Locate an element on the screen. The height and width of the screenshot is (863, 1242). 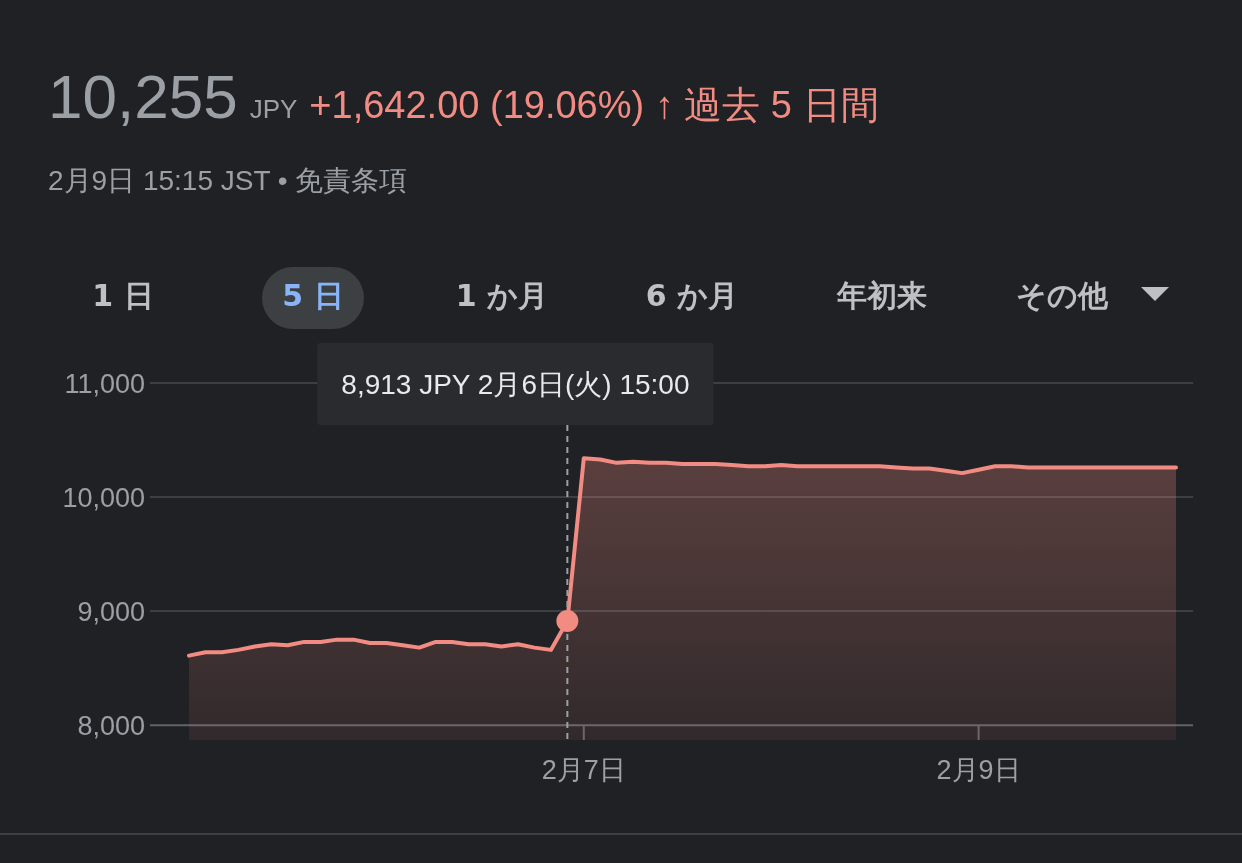
text: その他 is located at coordinates (1062, 295).